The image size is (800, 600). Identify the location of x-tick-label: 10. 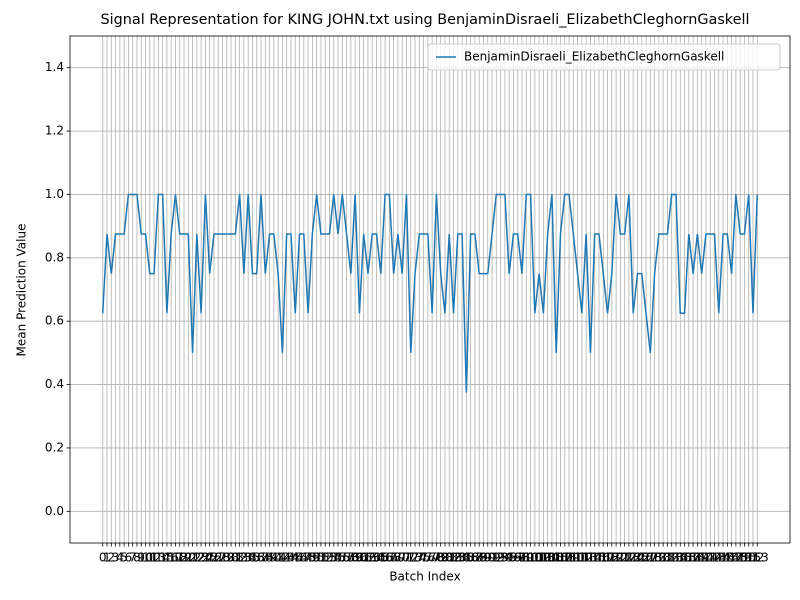
(145, 558).